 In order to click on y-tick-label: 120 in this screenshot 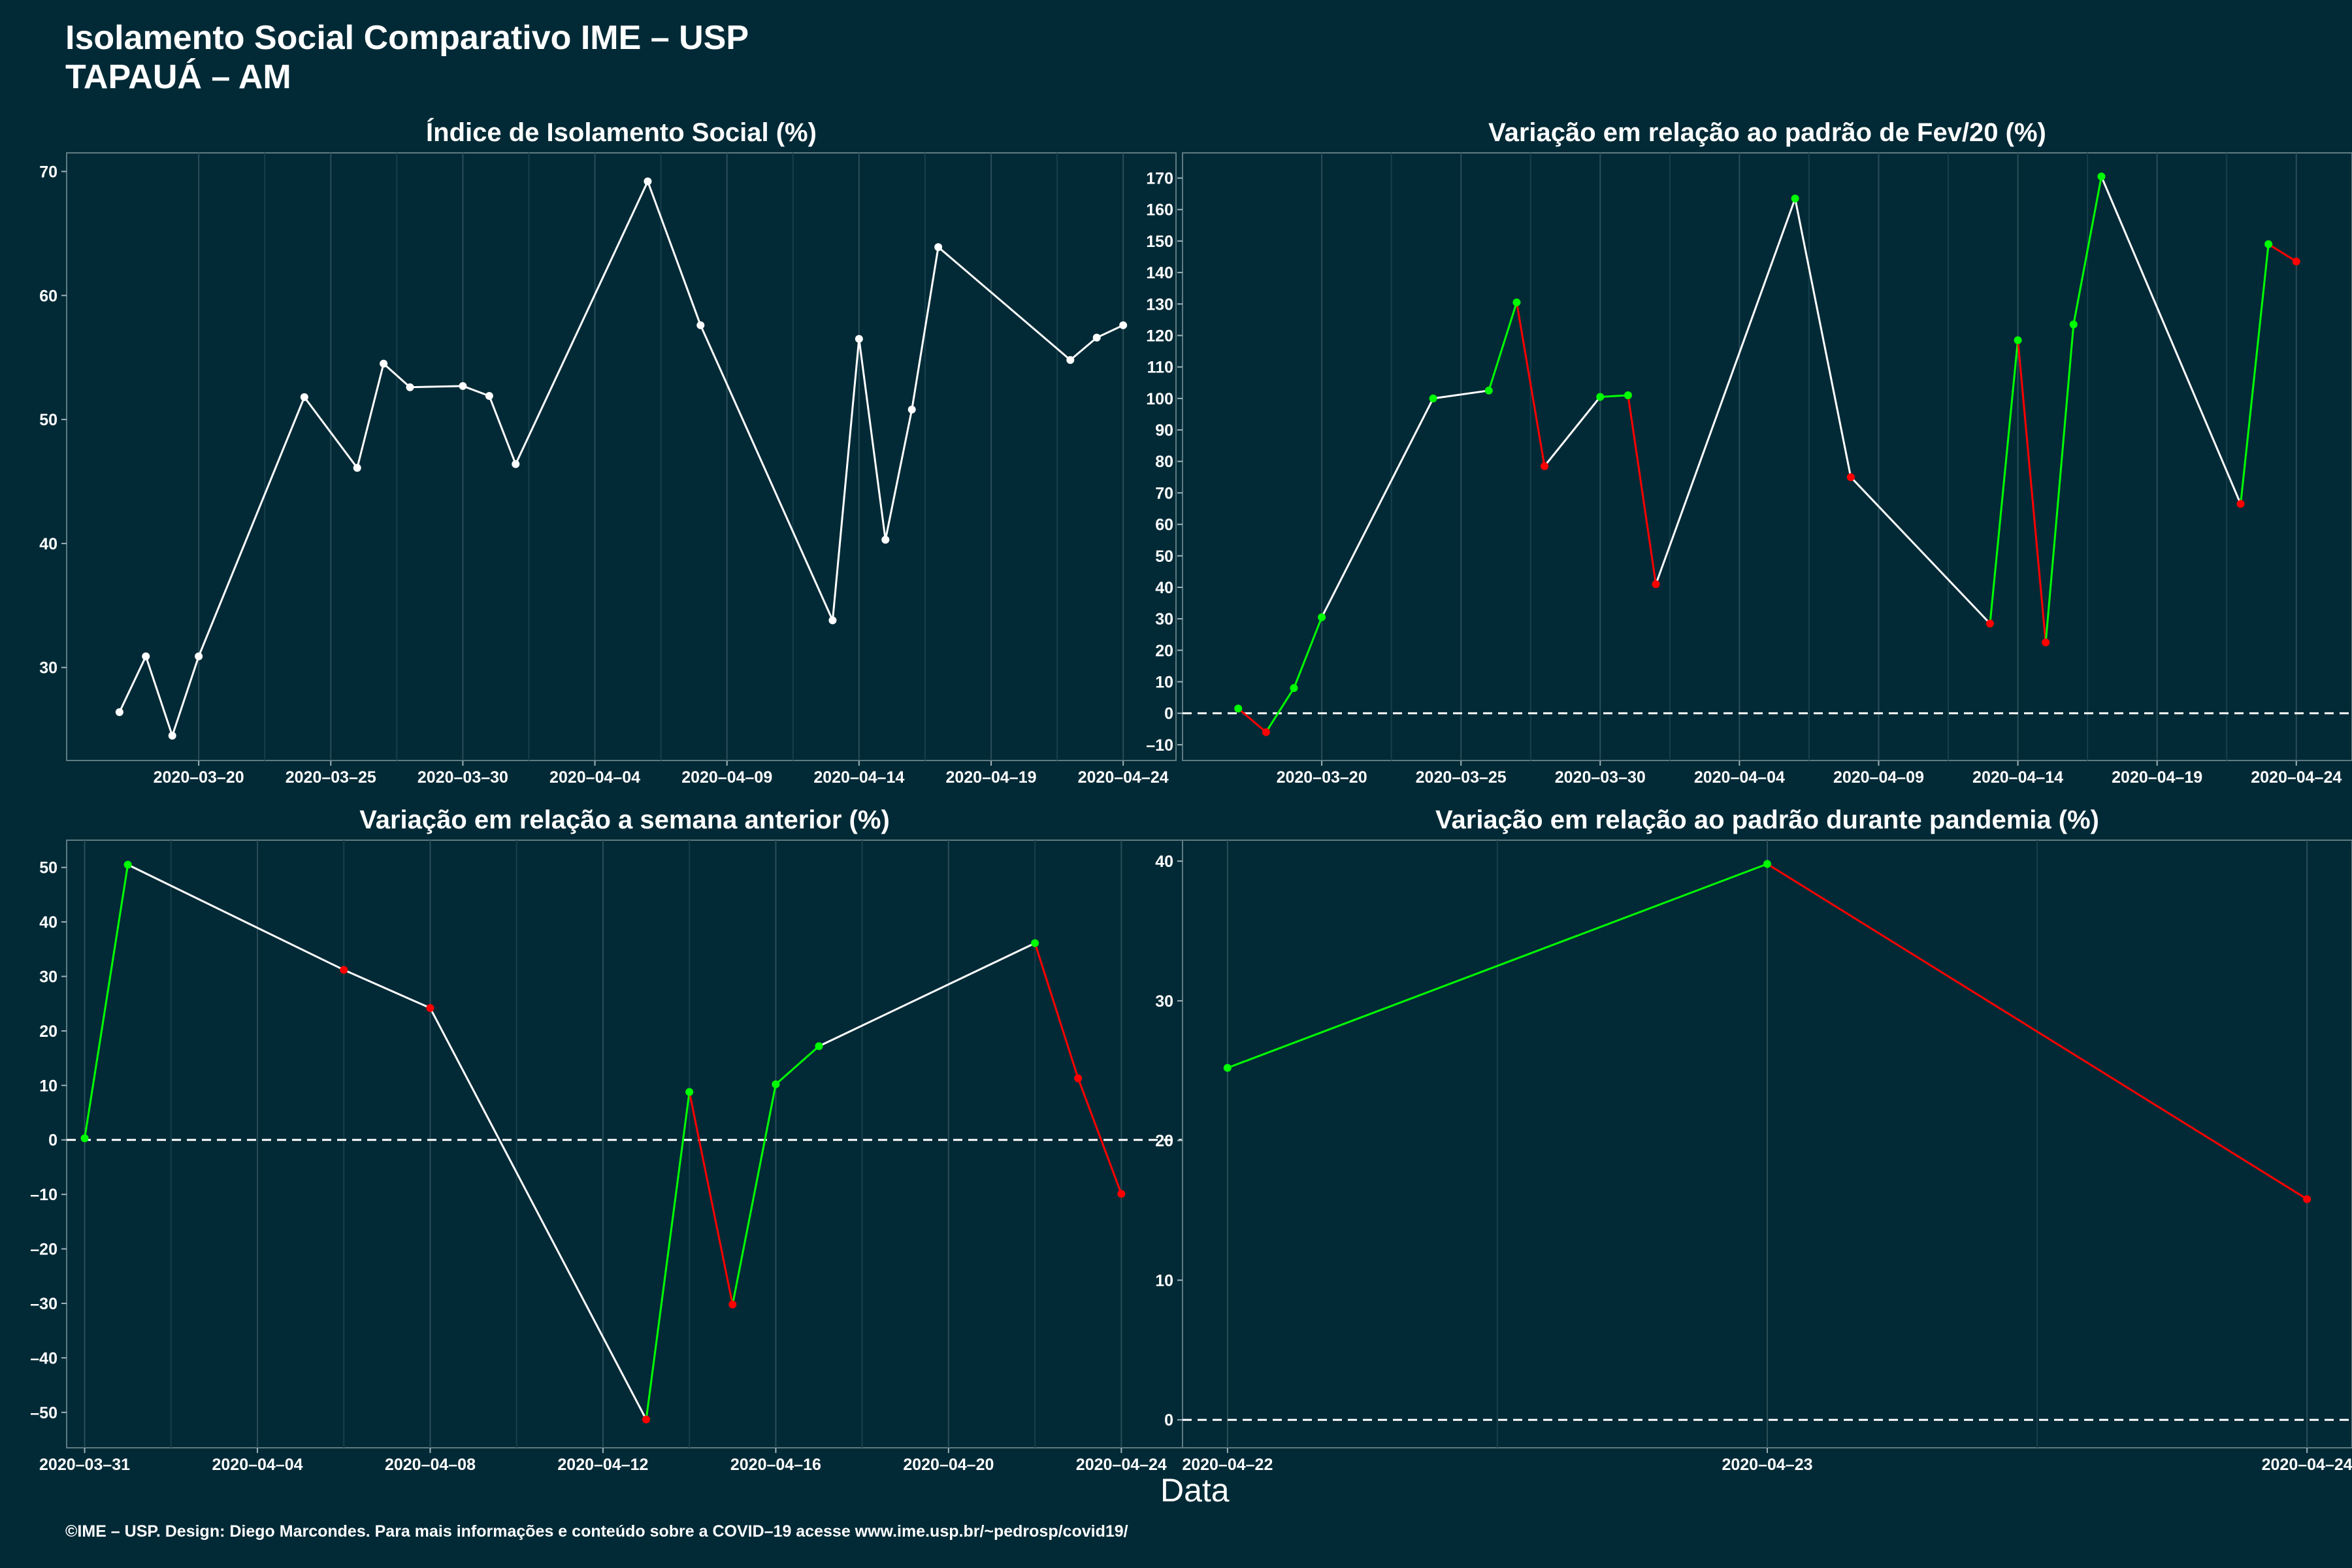, I will do `click(1159, 336)`.